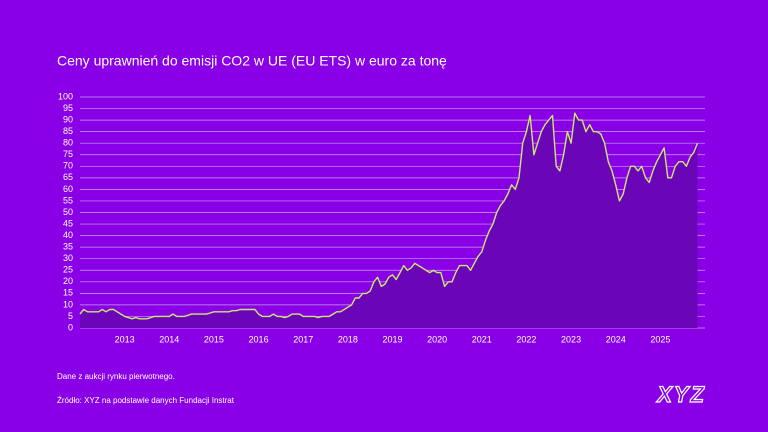 This screenshot has width=768, height=432. Describe the element at coordinates (68, 281) in the screenshot. I see `y-tick-label: 20` at that location.